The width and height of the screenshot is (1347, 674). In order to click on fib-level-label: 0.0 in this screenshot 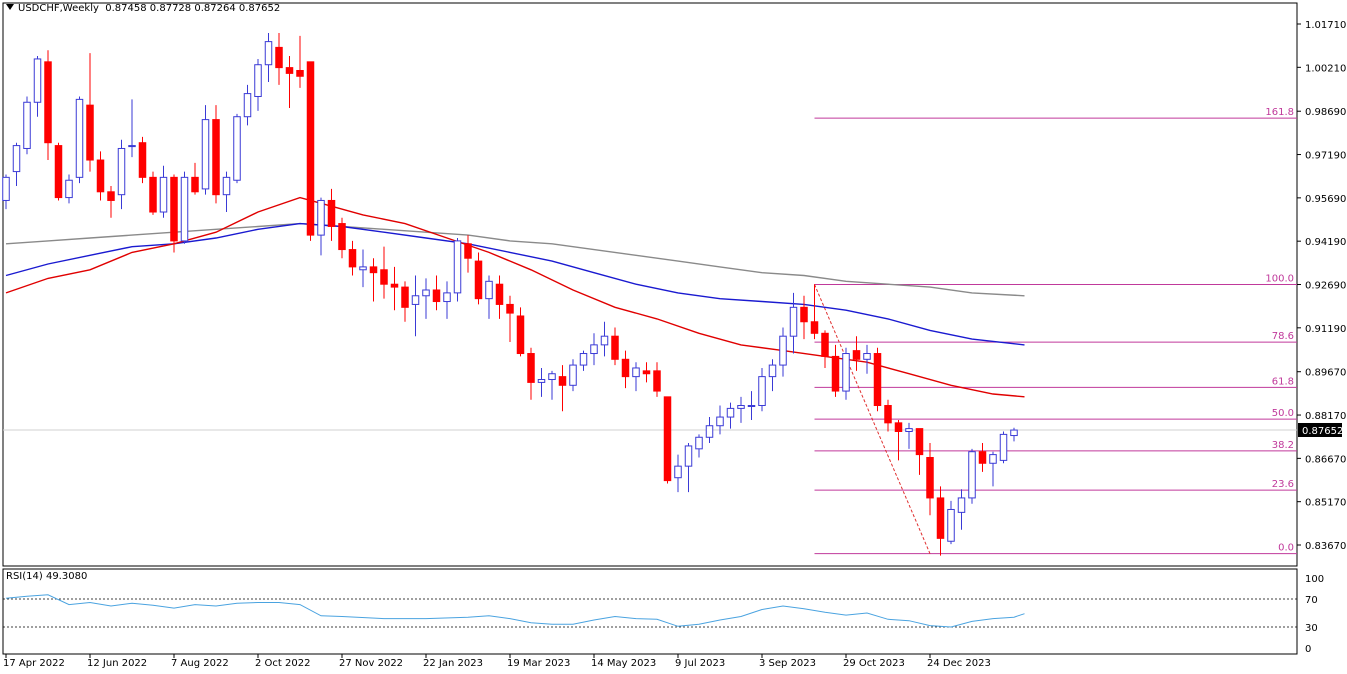, I will do `click(1286, 548)`.